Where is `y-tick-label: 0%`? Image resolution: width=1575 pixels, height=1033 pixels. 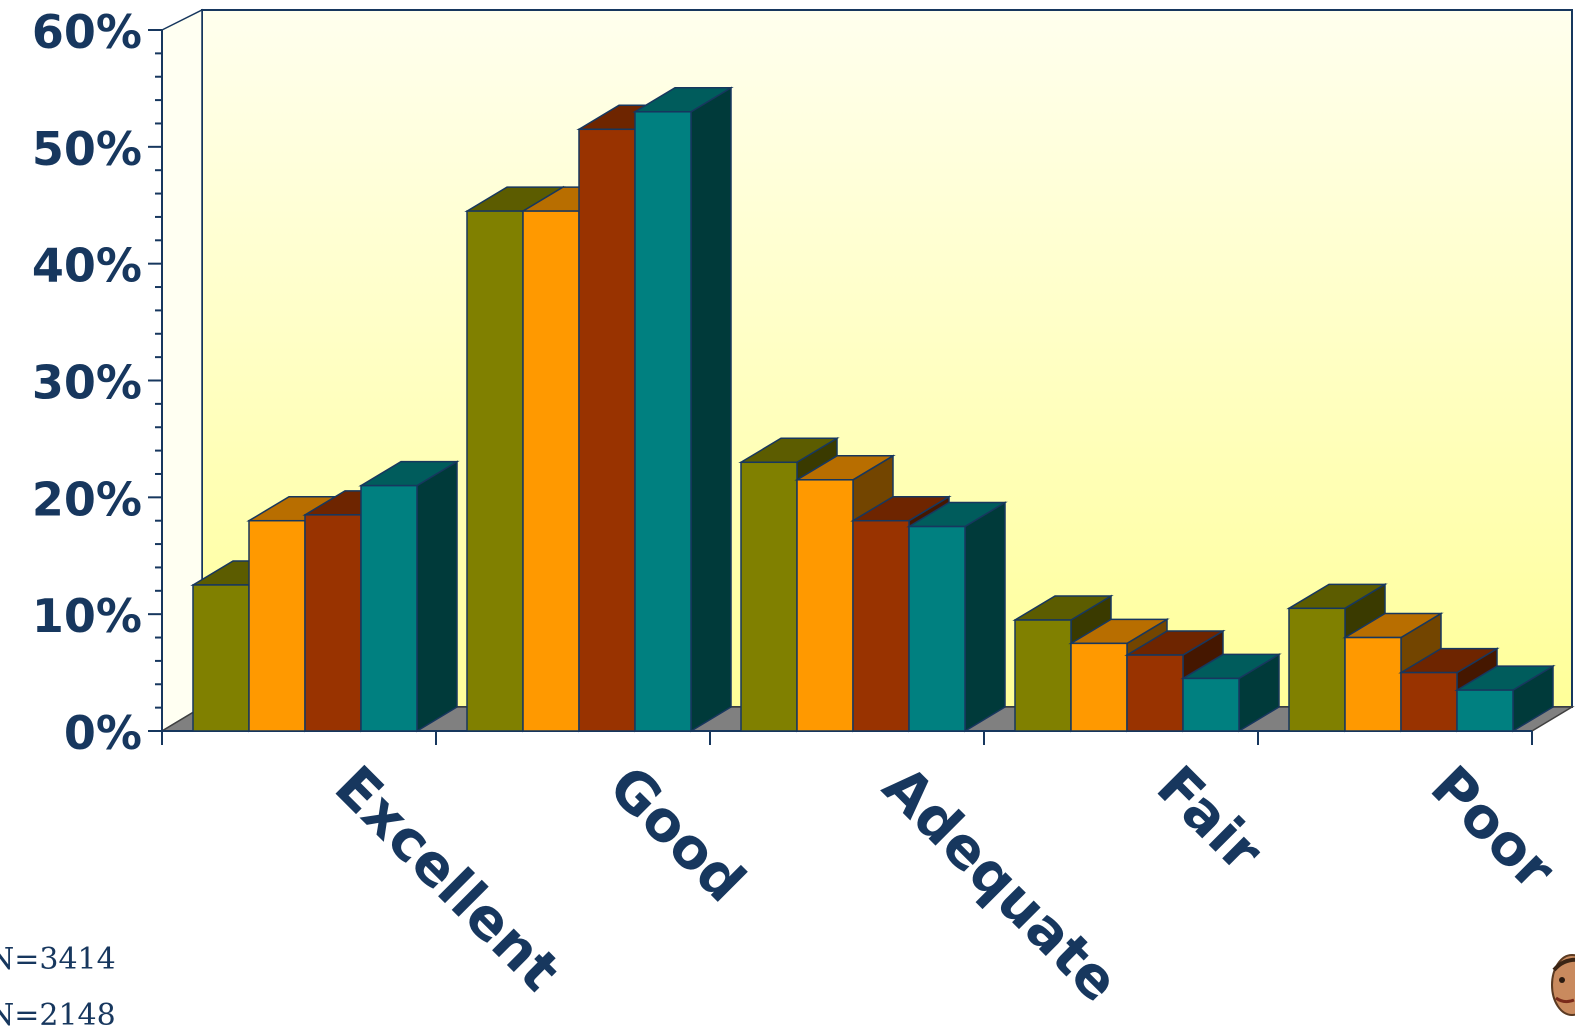
y-tick-label: 0% is located at coordinates (103, 733).